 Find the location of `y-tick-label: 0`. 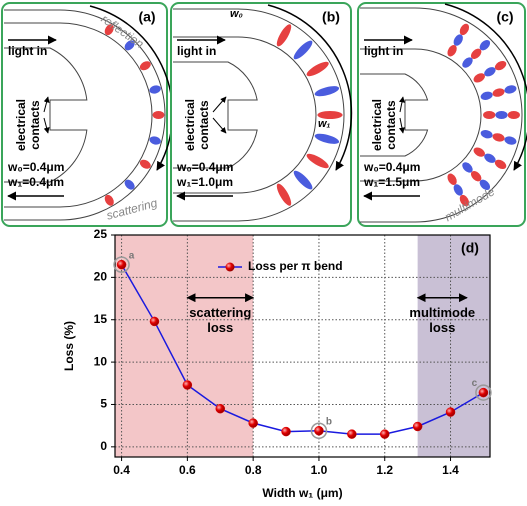

y-tick-label: 0 is located at coordinates (103, 446).